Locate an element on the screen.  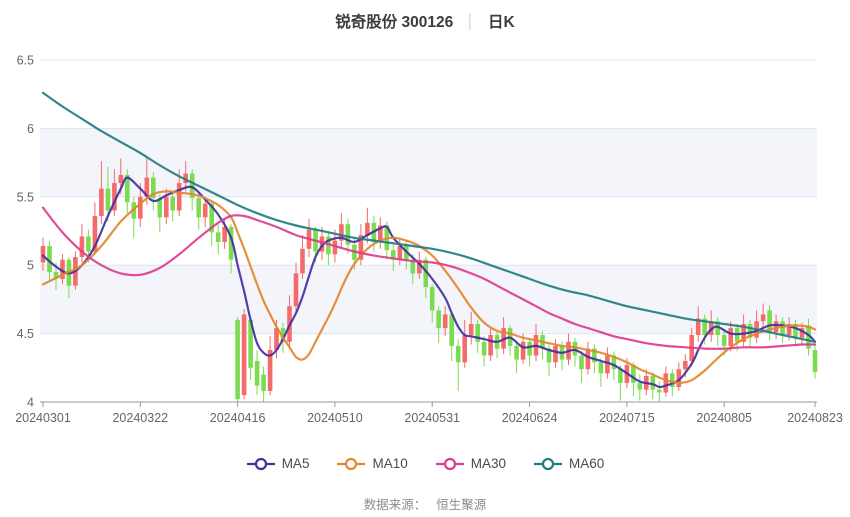
data-source-label: 数据来源： is located at coordinates (395, 505).